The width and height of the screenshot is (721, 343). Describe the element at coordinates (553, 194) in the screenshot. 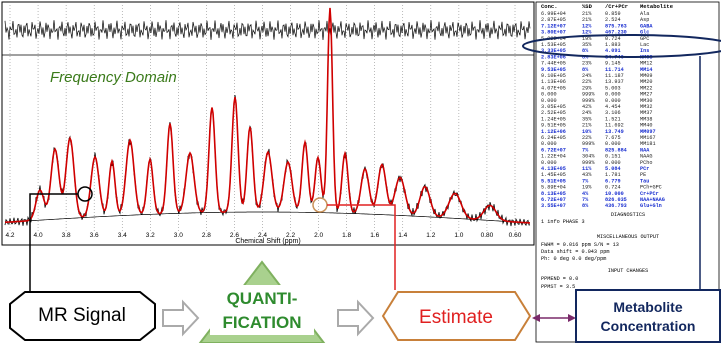

I see `table-cell: 8.13E+05` at that location.